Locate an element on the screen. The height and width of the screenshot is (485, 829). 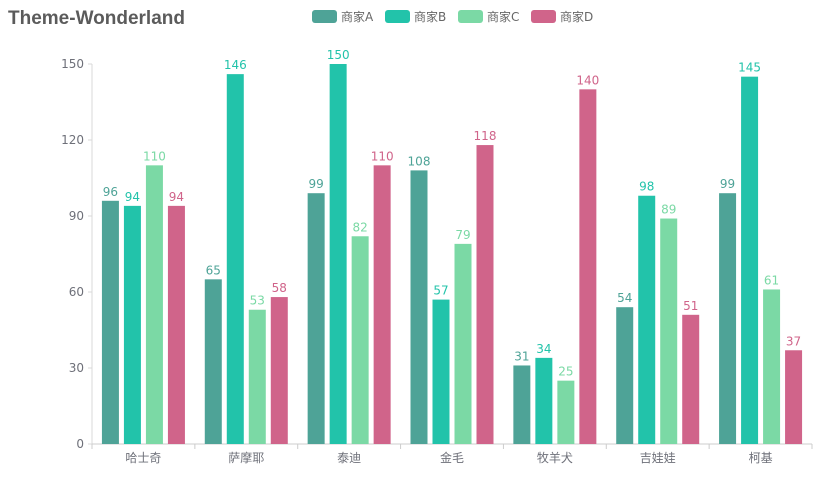
legend-label: 商家A is located at coordinates (357, 16).